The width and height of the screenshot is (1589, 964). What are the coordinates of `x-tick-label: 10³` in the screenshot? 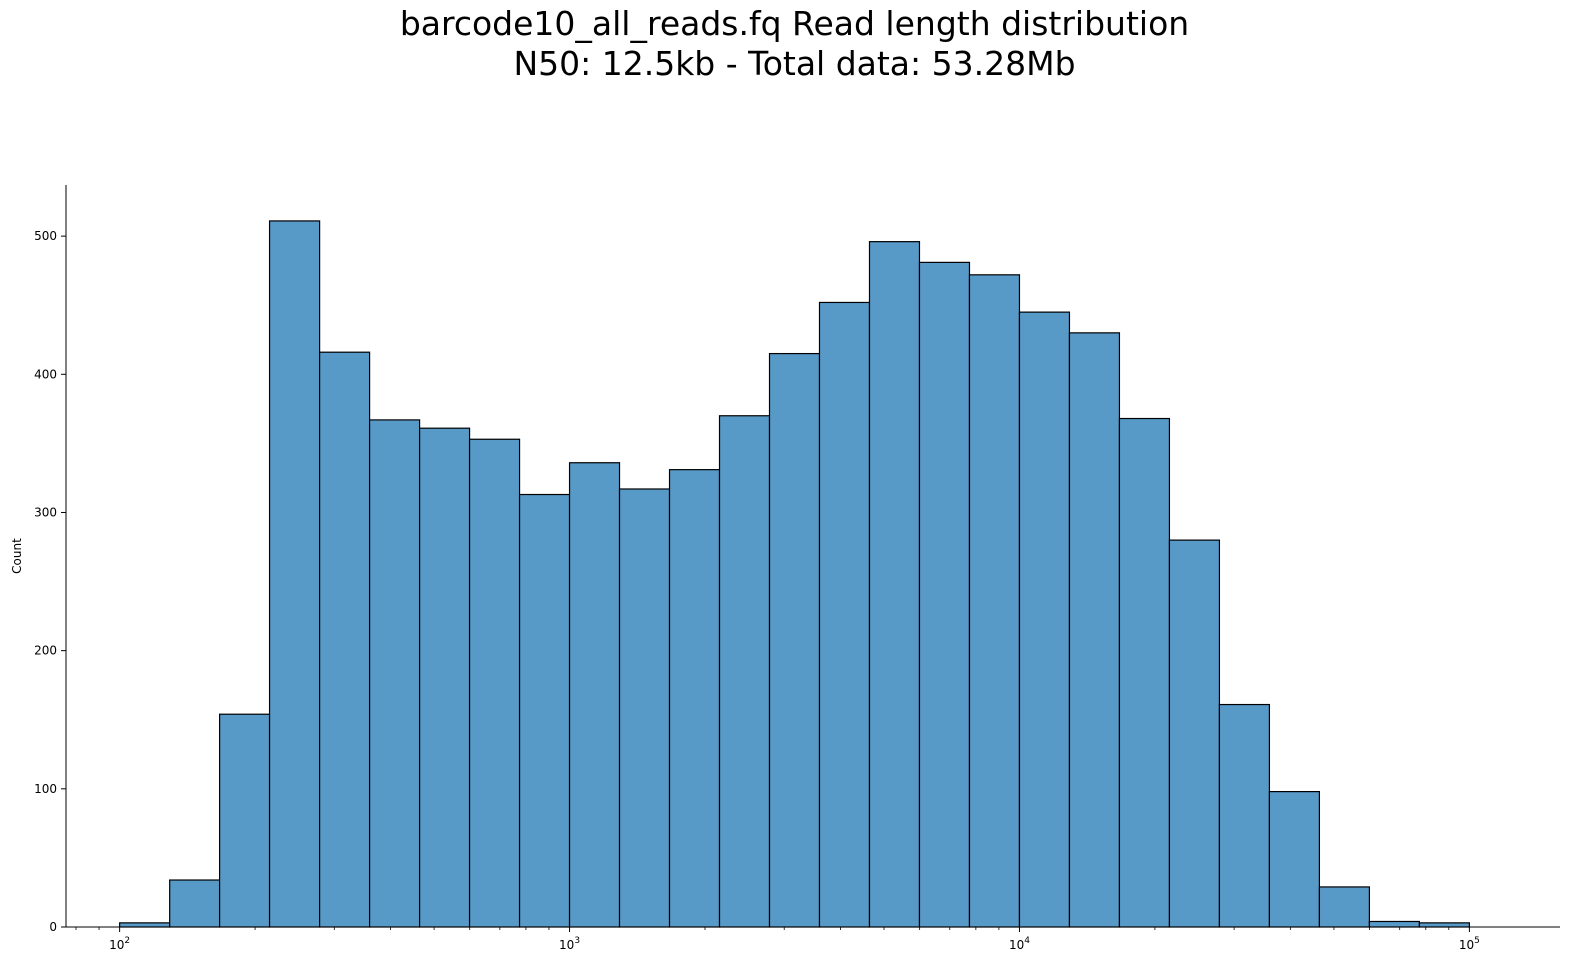 It's located at (569, 944).